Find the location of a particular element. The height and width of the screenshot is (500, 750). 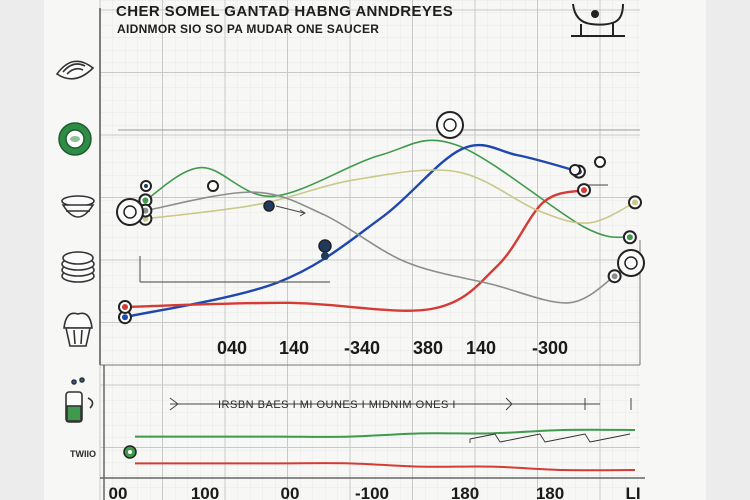

x-tick-label: -100 is located at coordinates (372, 492).